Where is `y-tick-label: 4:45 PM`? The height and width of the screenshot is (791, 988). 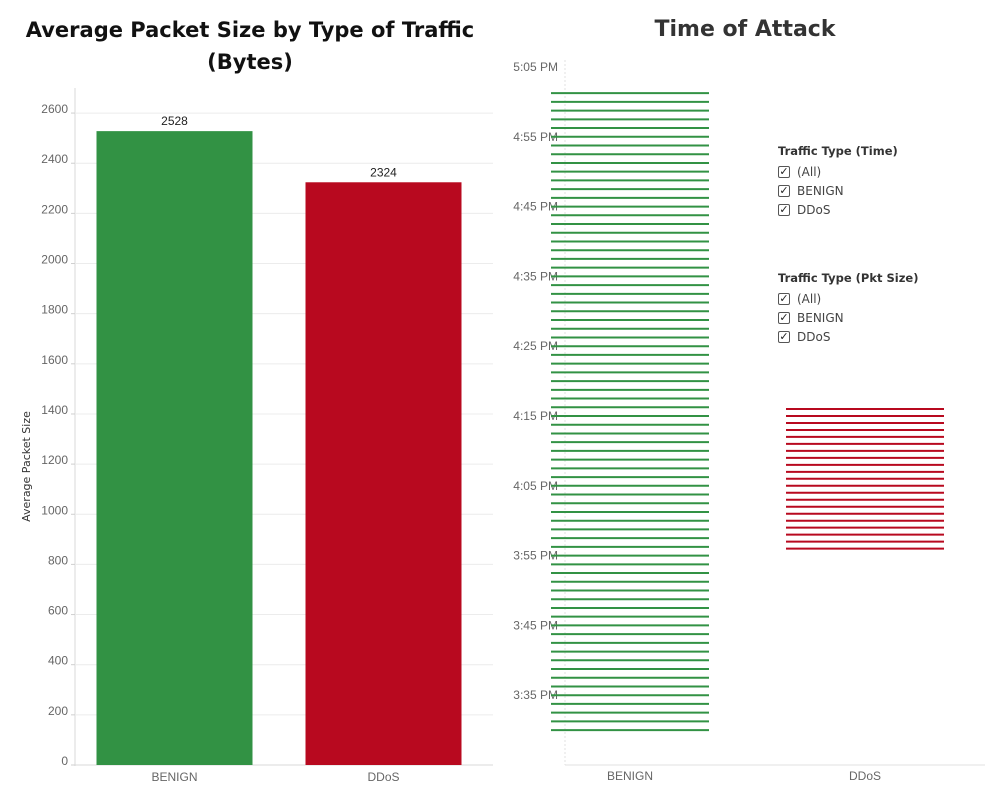
y-tick-label: 4:45 PM is located at coordinates (535, 207).